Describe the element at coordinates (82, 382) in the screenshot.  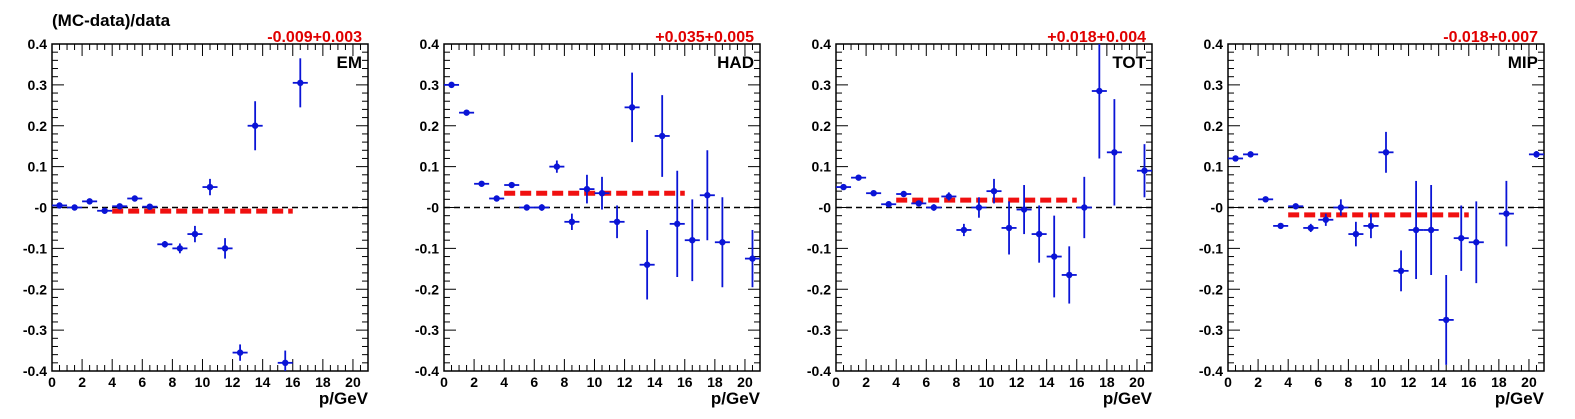
I see `panel-em-x-tick-label: 2` at that location.